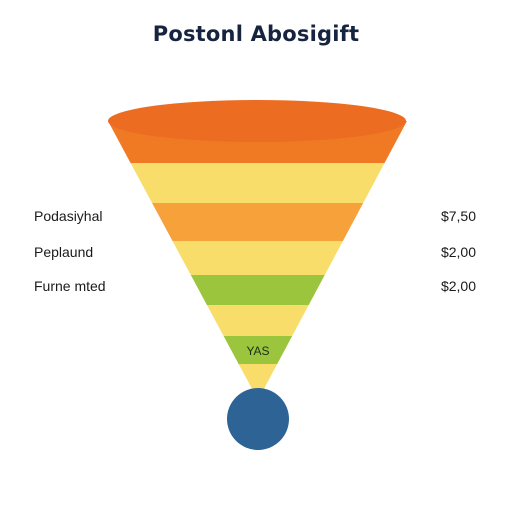 This screenshot has width=512, height=512. What do you see at coordinates (64, 252) in the screenshot?
I see `stage-label-2: Peplaund` at bounding box center [64, 252].